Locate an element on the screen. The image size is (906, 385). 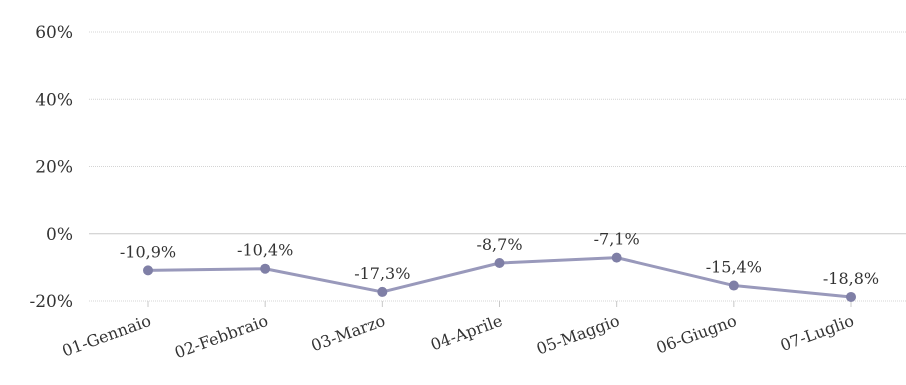
data-label-5: -15,4% is located at coordinates (734, 267).